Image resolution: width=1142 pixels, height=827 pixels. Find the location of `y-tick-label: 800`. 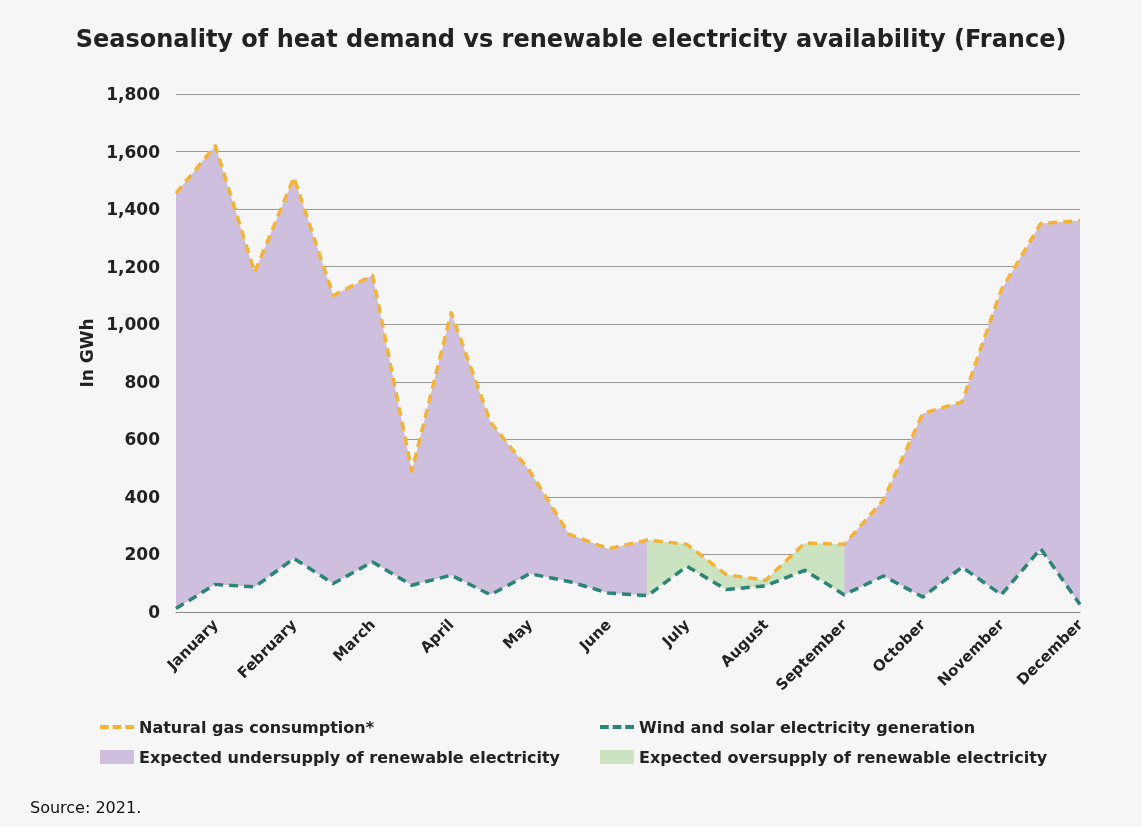

y-tick-label: 800 is located at coordinates (142, 381).